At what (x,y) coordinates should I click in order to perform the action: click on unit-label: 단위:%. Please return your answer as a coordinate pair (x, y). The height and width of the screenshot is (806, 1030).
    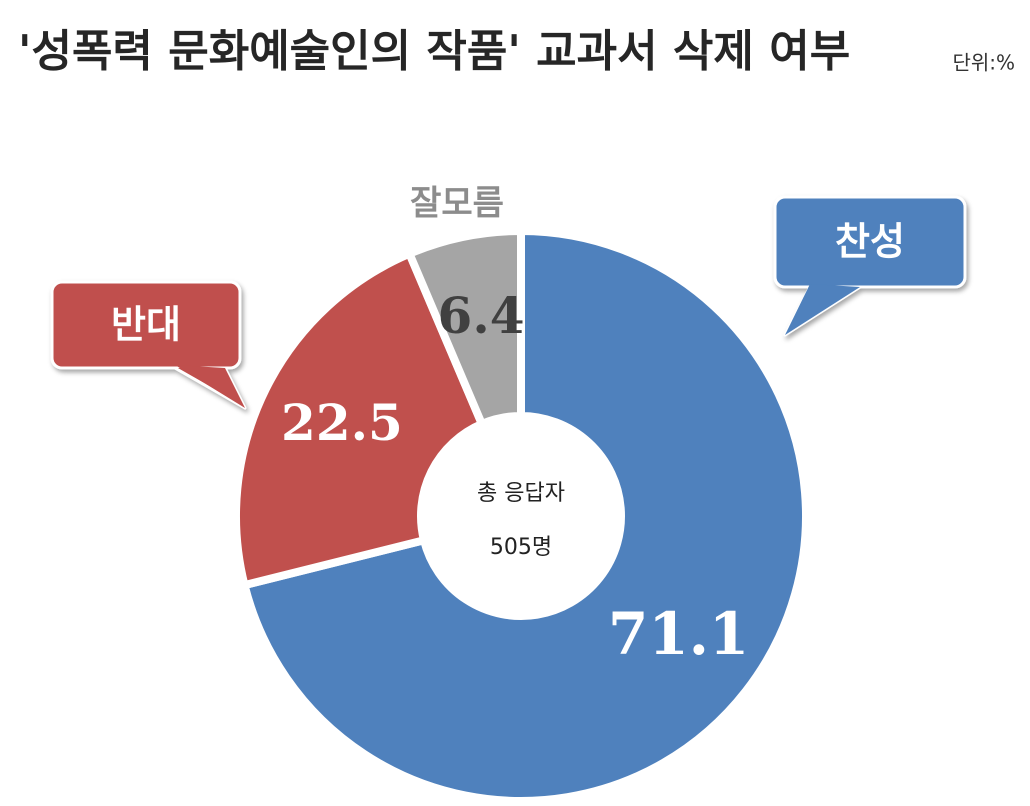
    Looking at the image, I should click on (983, 63).